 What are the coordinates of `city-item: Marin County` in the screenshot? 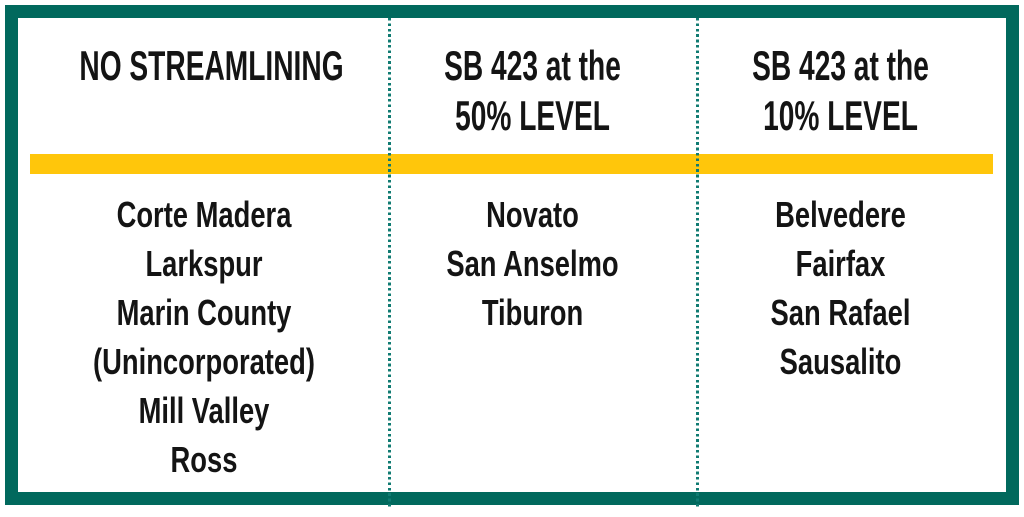 It's located at (204, 312).